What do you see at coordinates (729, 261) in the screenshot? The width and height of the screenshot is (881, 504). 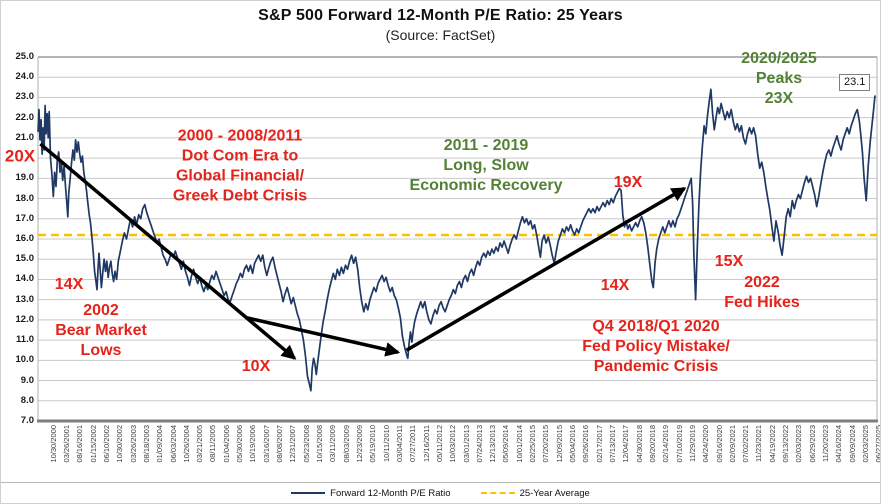 I see `hikes-15x-label: 15X` at bounding box center [729, 261].